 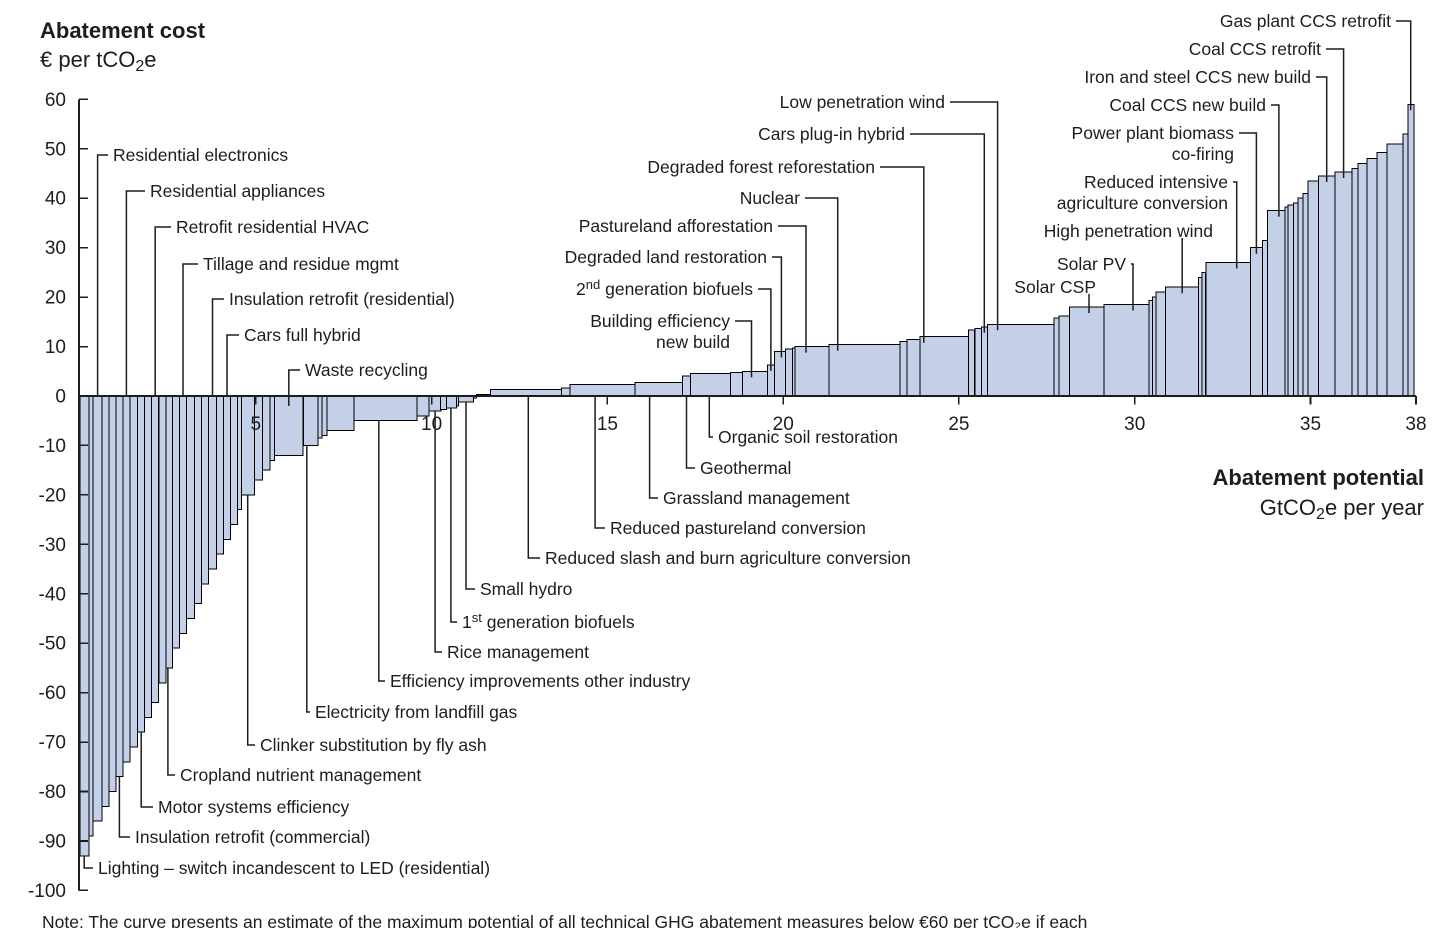 I want to click on bar-1st-generation-biofuels, so click(x=452, y=402).